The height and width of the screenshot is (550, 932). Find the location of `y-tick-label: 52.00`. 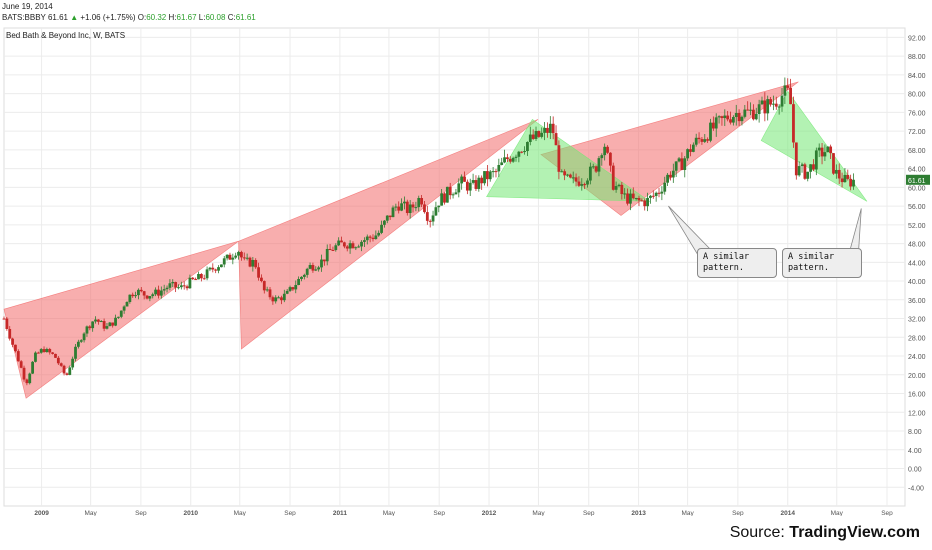

y-tick-label: 52.00 is located at coordinates (917, 226).